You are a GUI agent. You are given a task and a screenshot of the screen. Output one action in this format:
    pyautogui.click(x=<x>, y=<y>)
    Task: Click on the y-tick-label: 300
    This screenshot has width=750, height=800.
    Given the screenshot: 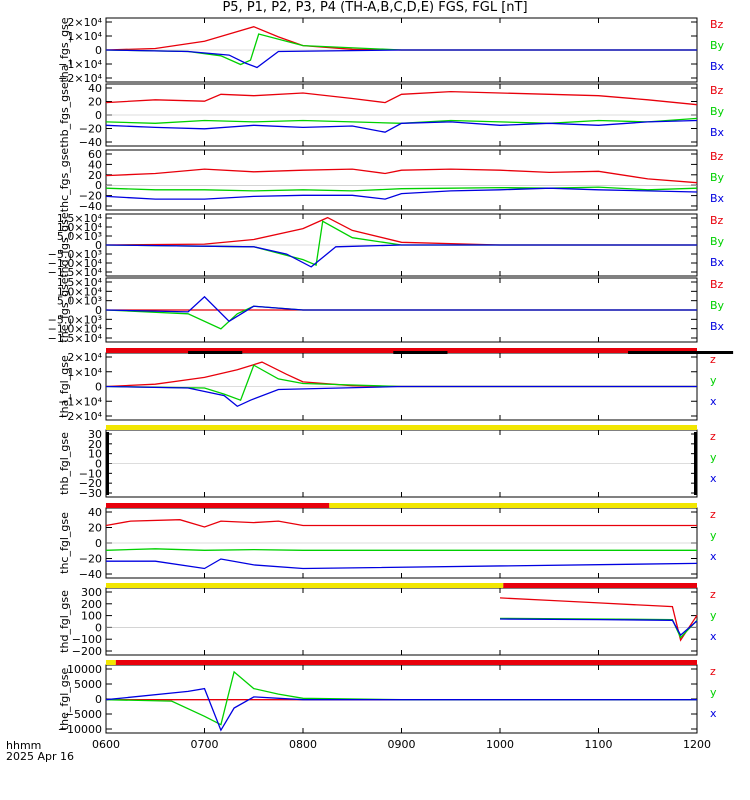 What is the action you would take?
    pyautogui.click(x=91, y=592)
    